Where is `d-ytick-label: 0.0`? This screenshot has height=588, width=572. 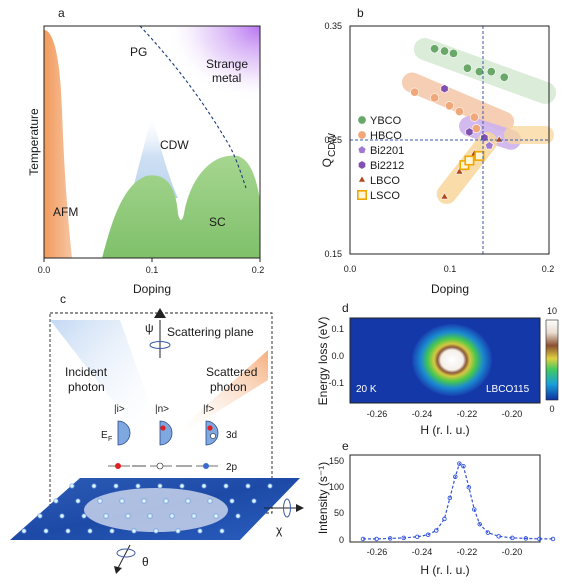 d-ytick-label: 0.0 is located at coordinates (337, 356).